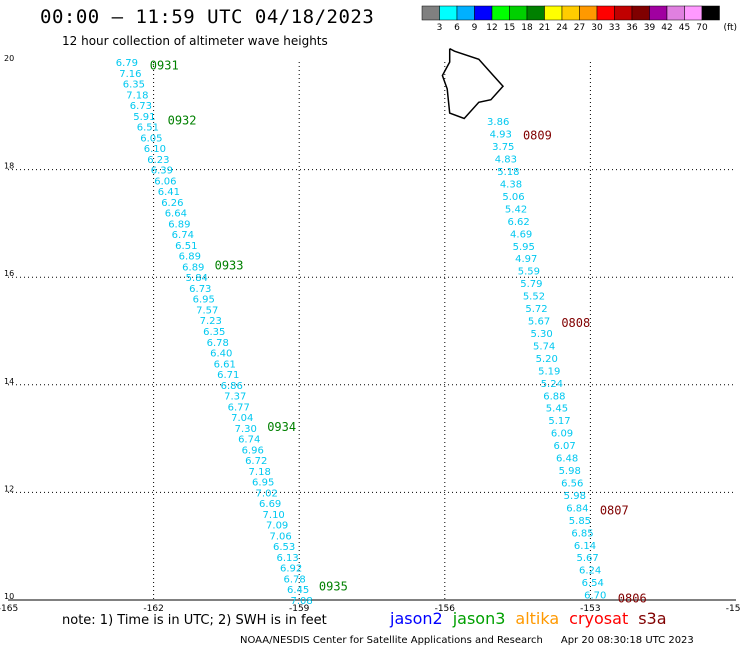 This screenshot has width=740, height=650. I want to click on wave-height-label: 6.70, so click(595, 596).